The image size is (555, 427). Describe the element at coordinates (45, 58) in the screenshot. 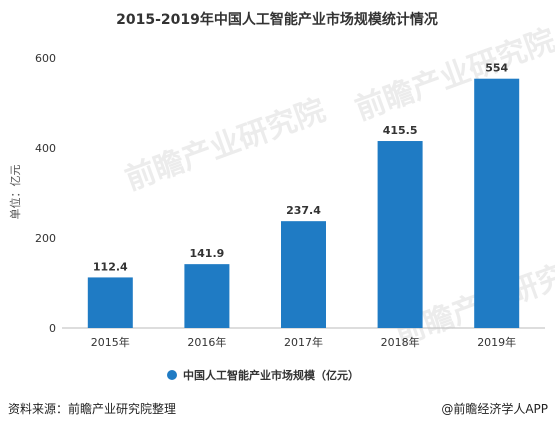

I see `y-tick-label: 600` at that location.